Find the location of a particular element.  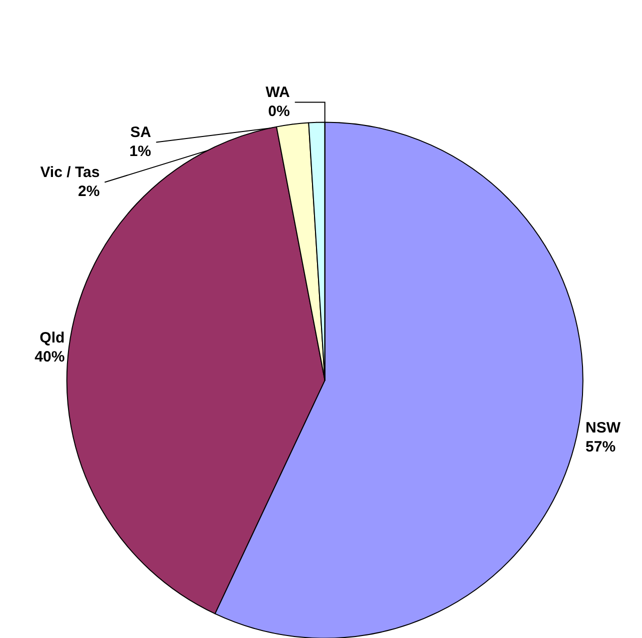

slice-label: NSW is located at coordinates (604, 427).